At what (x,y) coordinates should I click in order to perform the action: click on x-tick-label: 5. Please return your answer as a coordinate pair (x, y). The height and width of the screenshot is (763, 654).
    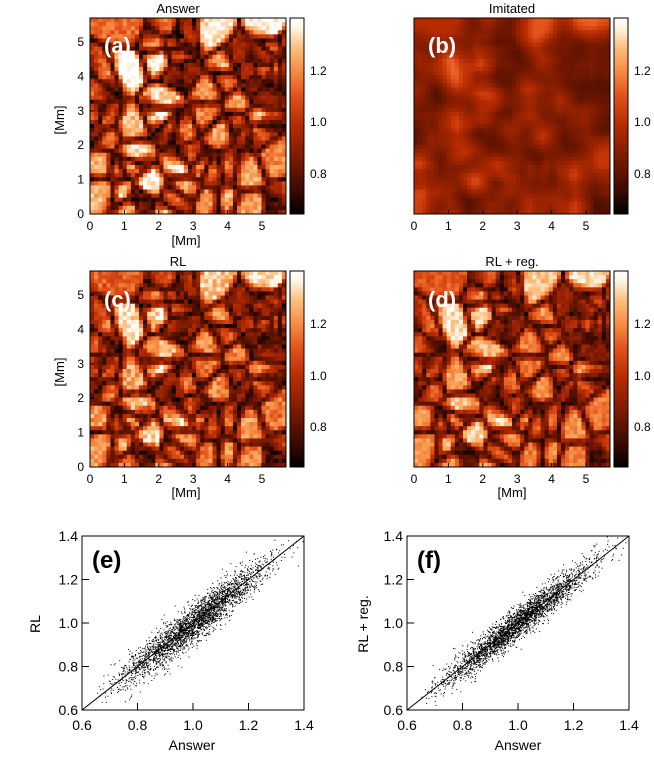
    Looking at the image, I should click on (586, 226).